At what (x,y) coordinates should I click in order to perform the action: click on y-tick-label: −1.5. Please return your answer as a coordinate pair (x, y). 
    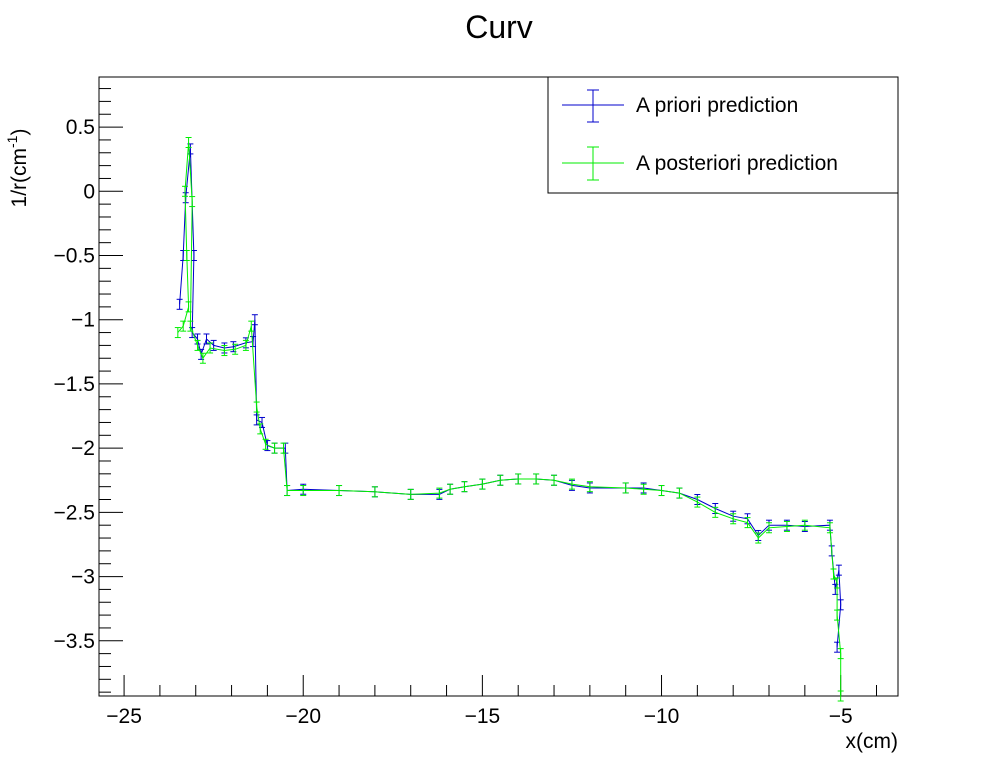
    Looking at the image, I should click on (74, 384).